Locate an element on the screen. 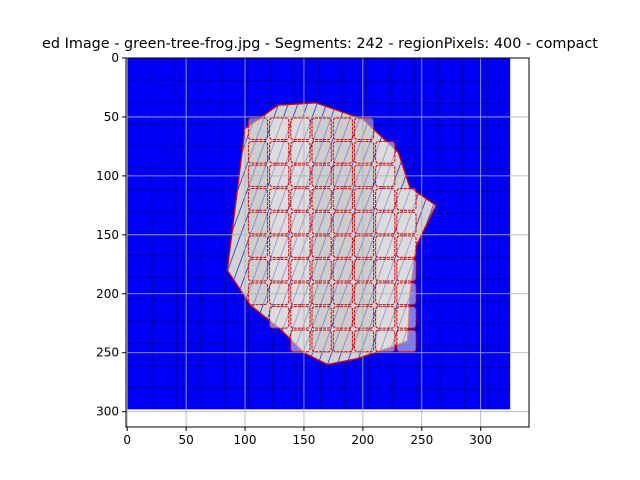 The width and height of the screenshot is (640, 480). x-tick-label: 100 is located at coordinates (245, 440).